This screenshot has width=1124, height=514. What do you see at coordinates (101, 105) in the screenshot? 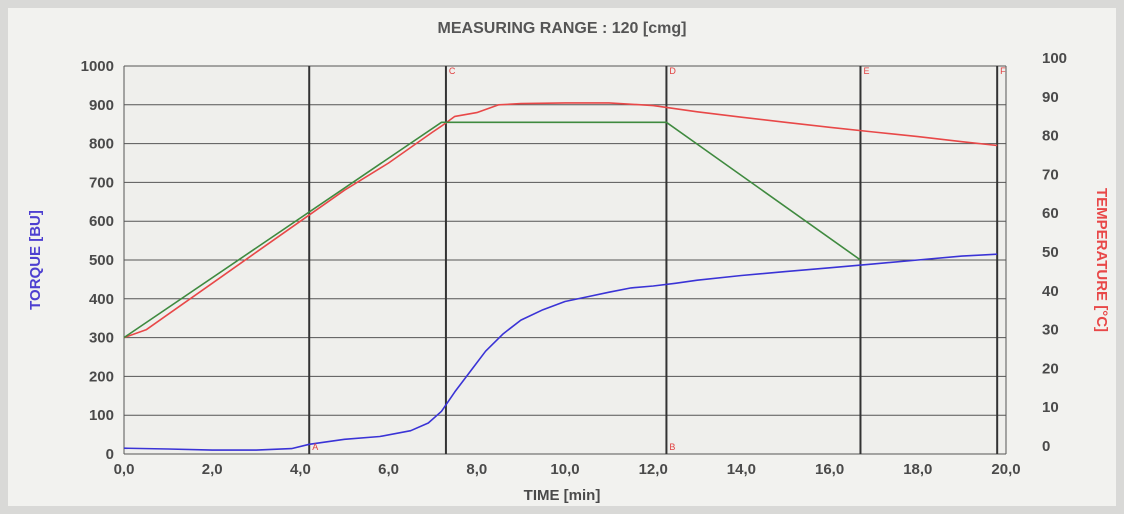
I see `y-left-tick-label: 900` at bounding box center [101, 105].